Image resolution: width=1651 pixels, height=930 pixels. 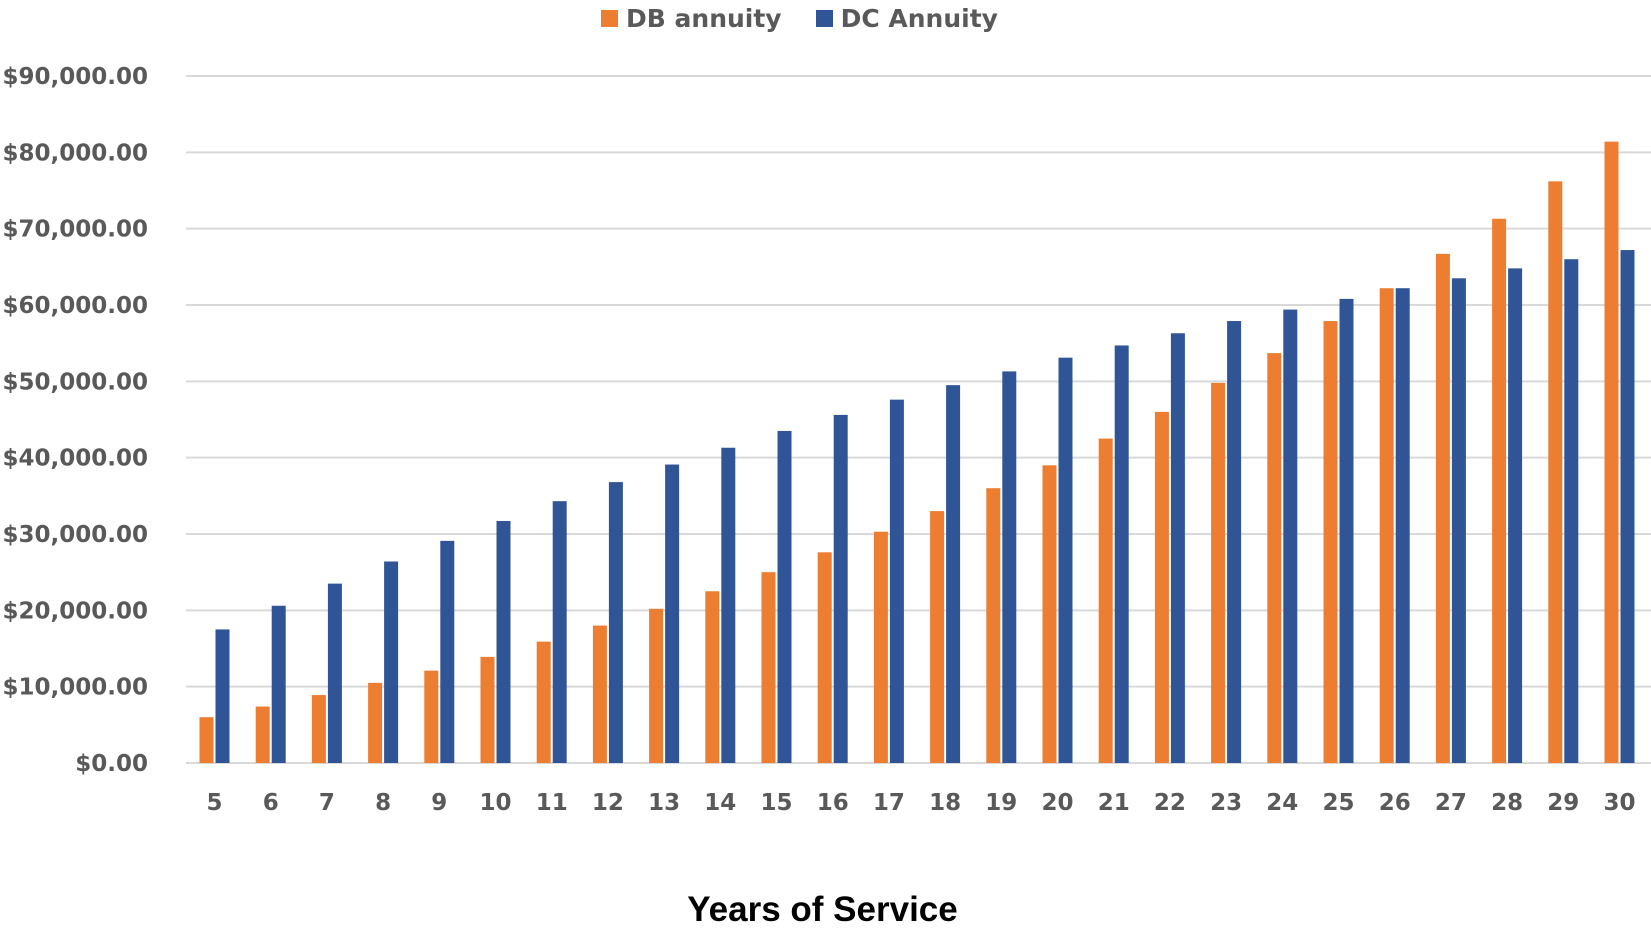 What do you see at coordinates (1001, 803) in the screenshot?
I see `x-tick-label: 19` at bounding box center [1001, 803].